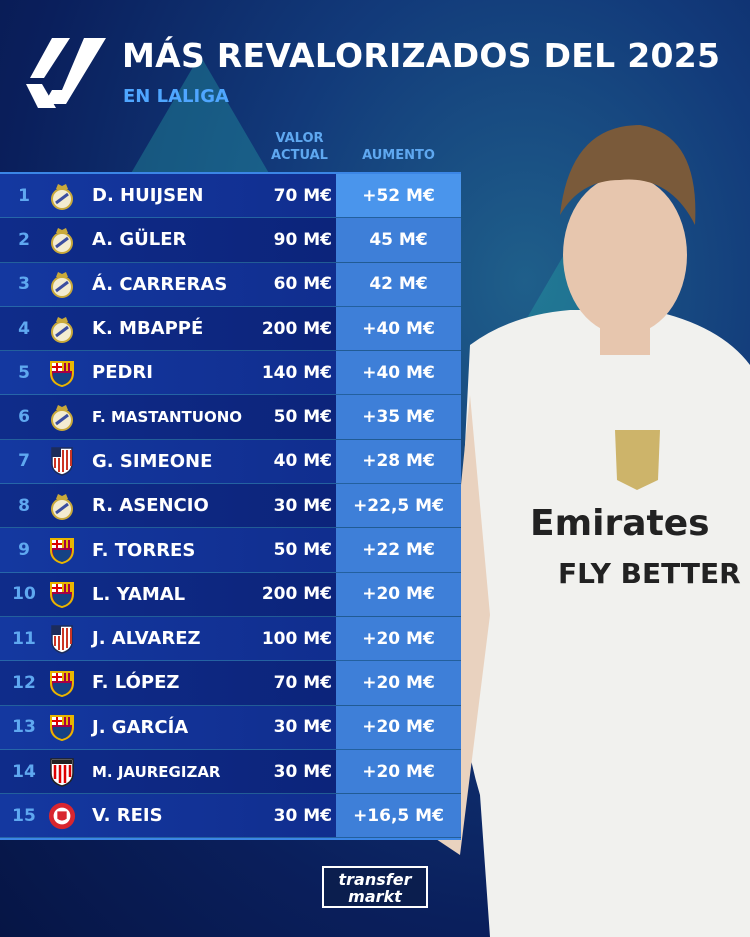  What do you see at coordinates (302, 239) in the screenshot?
I see `current-value: 90 M€` at bounding box center [302, 239].